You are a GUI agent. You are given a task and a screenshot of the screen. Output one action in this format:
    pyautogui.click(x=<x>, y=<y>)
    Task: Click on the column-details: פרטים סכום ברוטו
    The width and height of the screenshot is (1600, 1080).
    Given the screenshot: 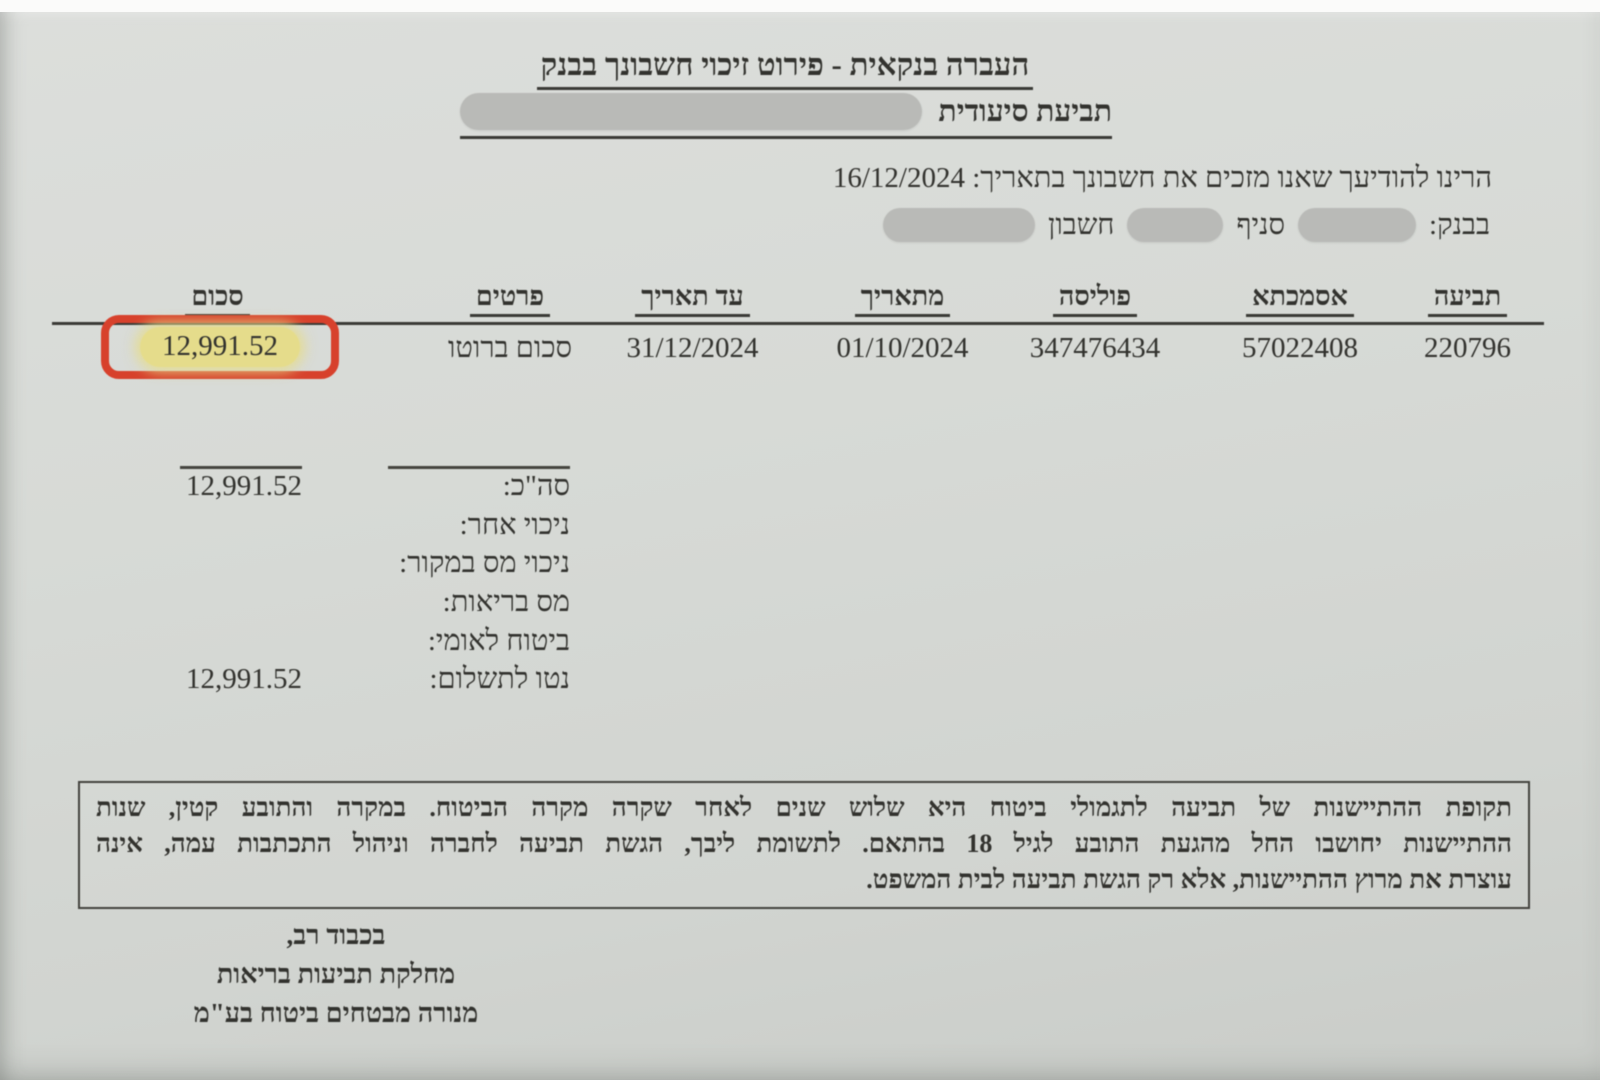 What is the action you would take?
    pyautogui.click(x=510, y=322)
    